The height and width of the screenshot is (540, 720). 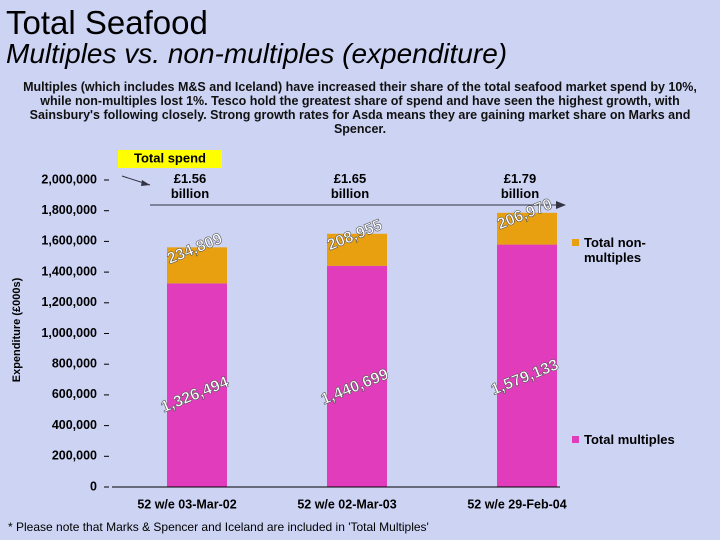 I want to click on x-tick-label: 52 w/e 02-Mar-03, so click(x=346, y=504).